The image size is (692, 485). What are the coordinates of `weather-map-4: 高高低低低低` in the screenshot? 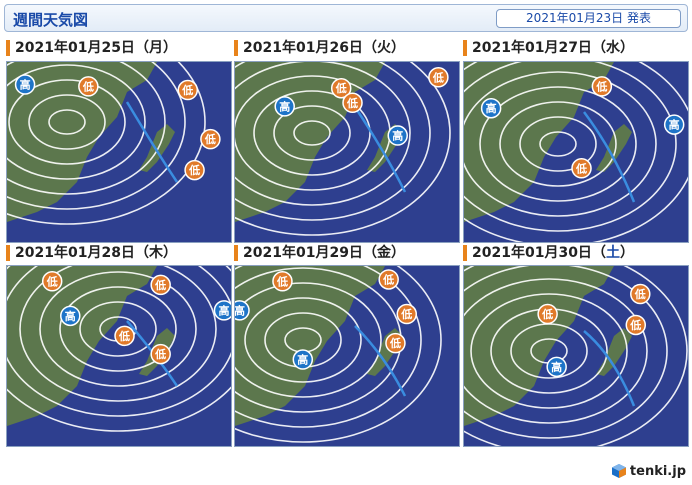 It's located at (119, 356).